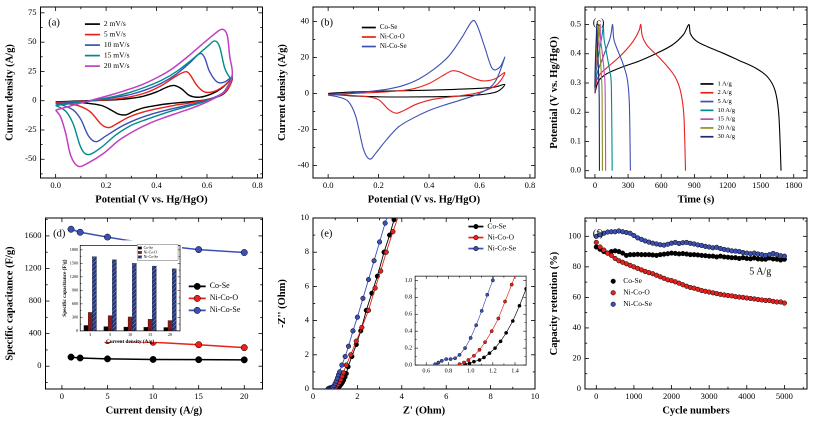 The height and width of the screenshot is (422, 817). Describe the element at coordinates (746, 396) in the screenshot. I see `svg-text: 4000` at that location.